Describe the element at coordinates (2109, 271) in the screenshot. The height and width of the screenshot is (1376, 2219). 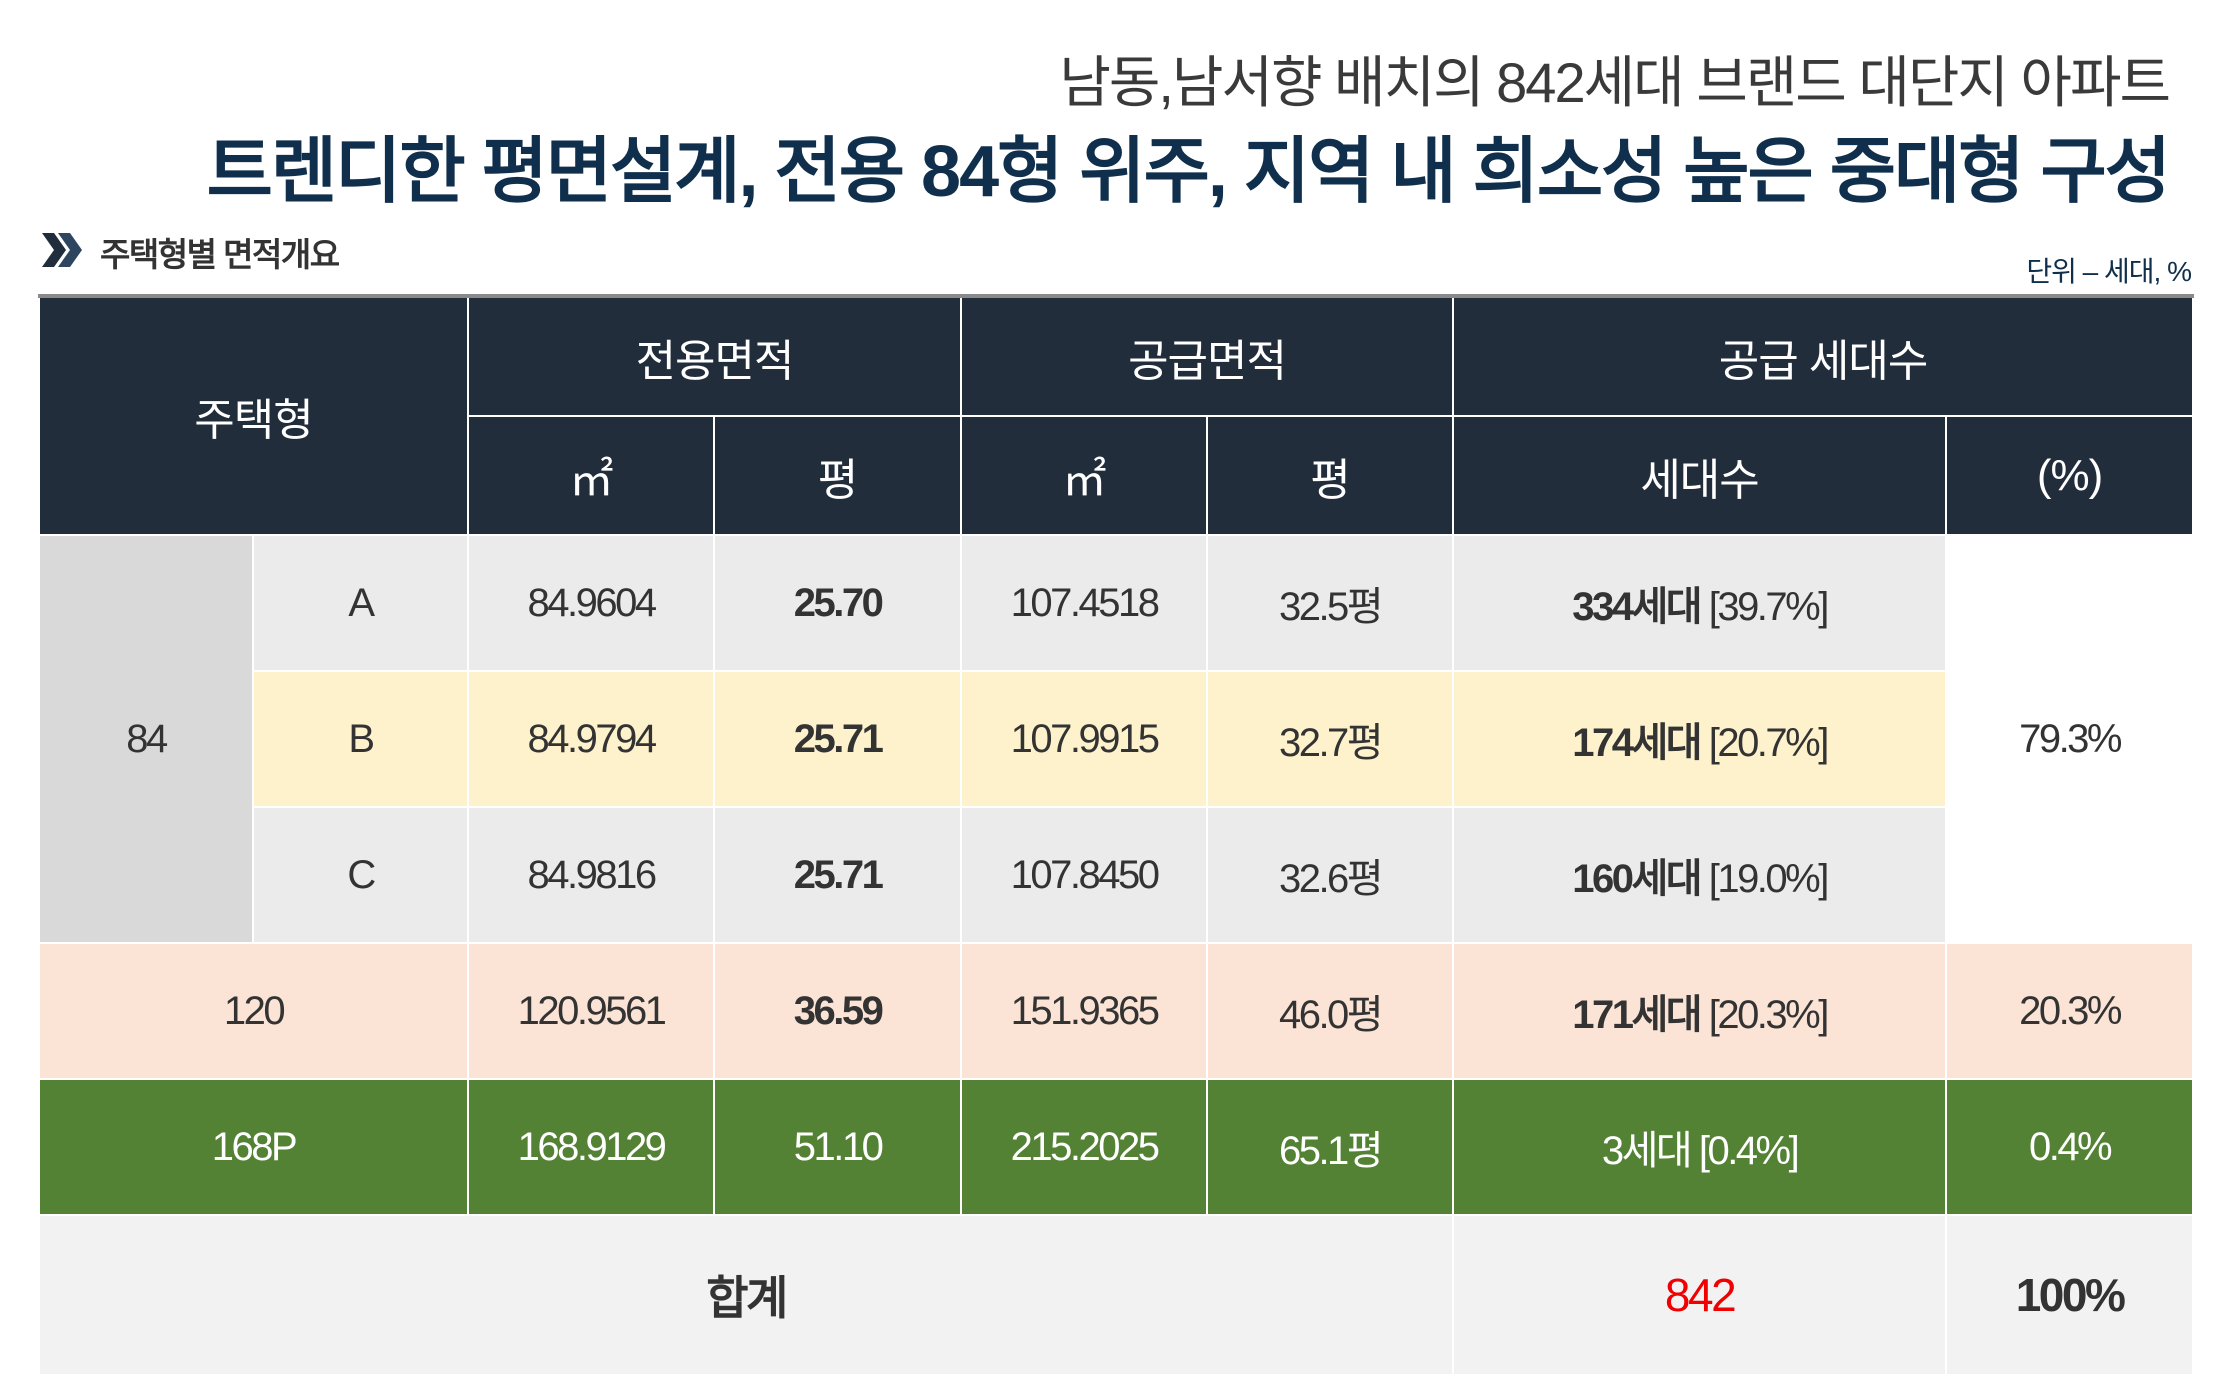
I see `unit-label: 단위 – 세대, %` at that location.